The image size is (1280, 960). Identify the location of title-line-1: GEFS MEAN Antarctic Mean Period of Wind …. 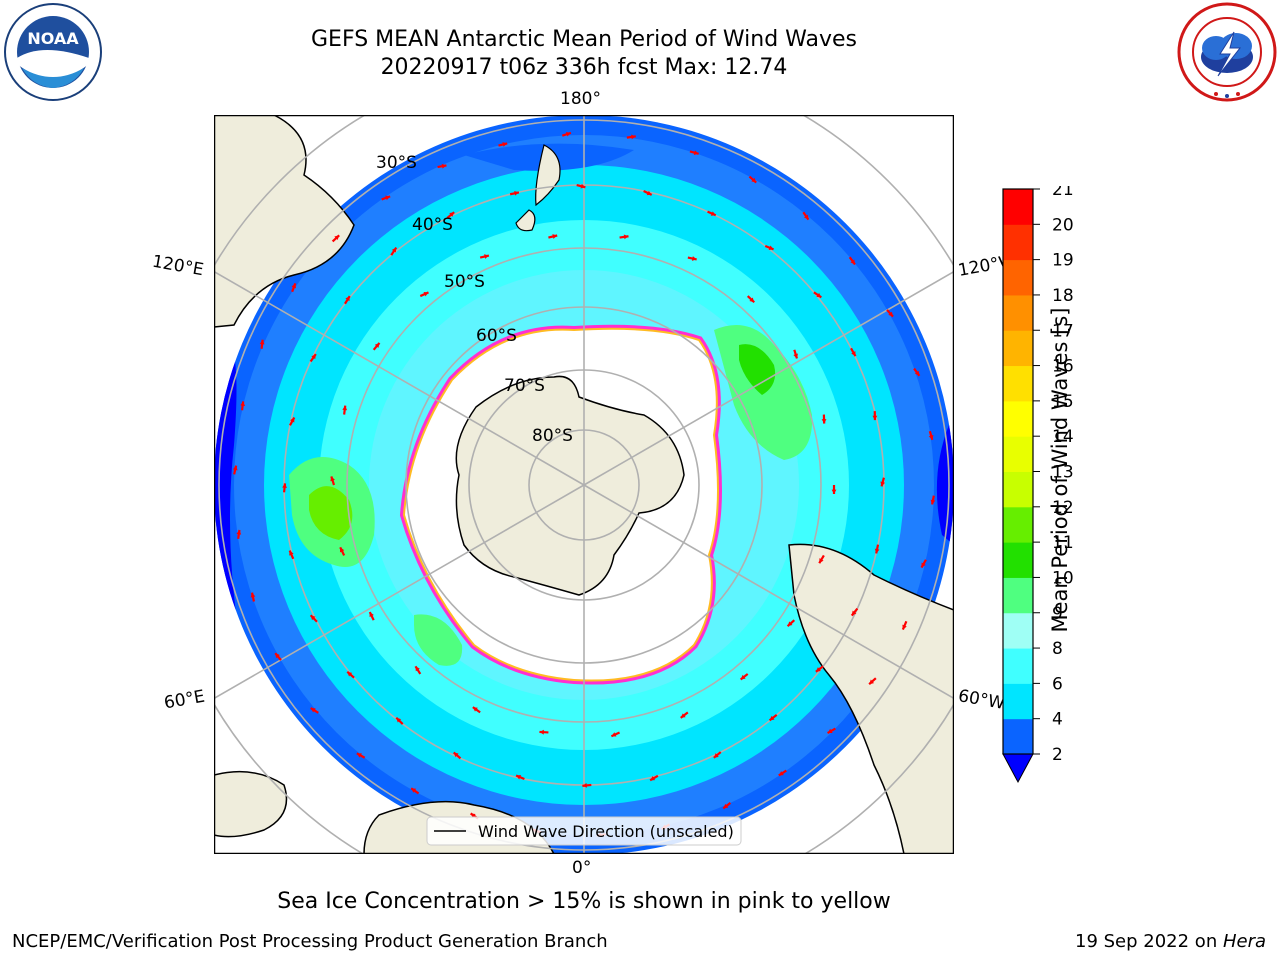
(584, 39).